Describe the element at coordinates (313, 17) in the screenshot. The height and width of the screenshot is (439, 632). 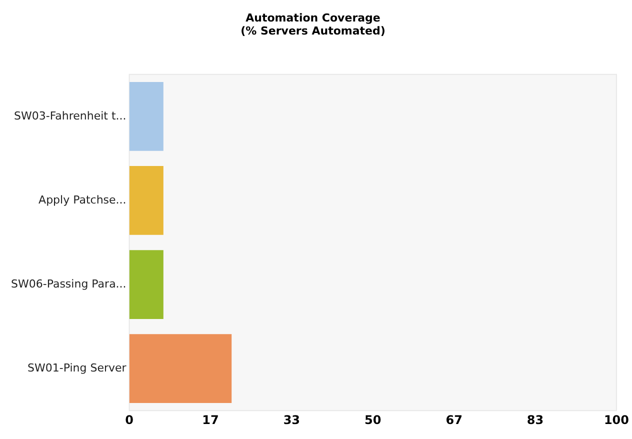
I see `text: Automation Coverage` at that location.